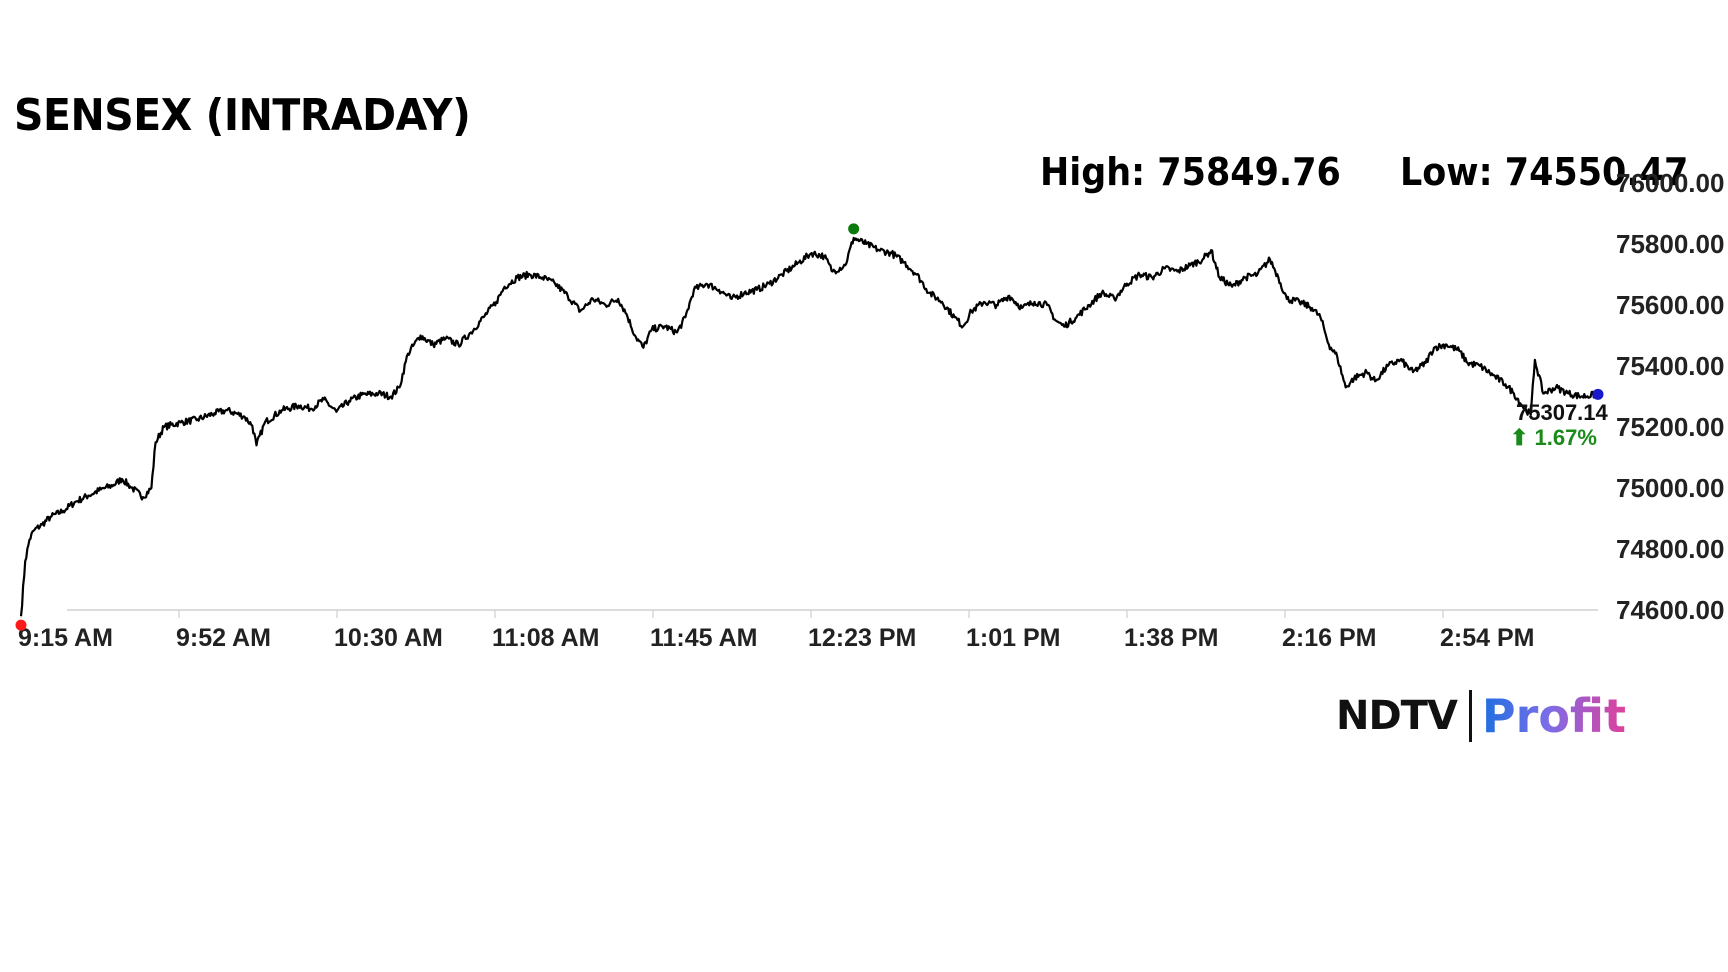 Image resolution: width=1728 pixels, height=972 pixels. Describe the element at coordinates (1670, 488) in the screenshot. I see `y-tick-label: 75000.00` at that location.